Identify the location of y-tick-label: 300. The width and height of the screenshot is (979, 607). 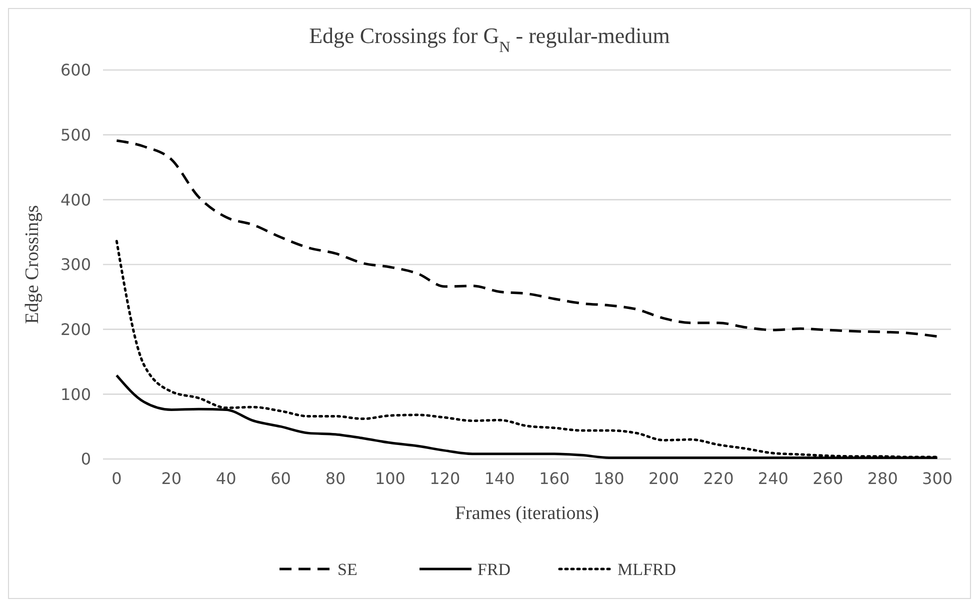
(75, 264).